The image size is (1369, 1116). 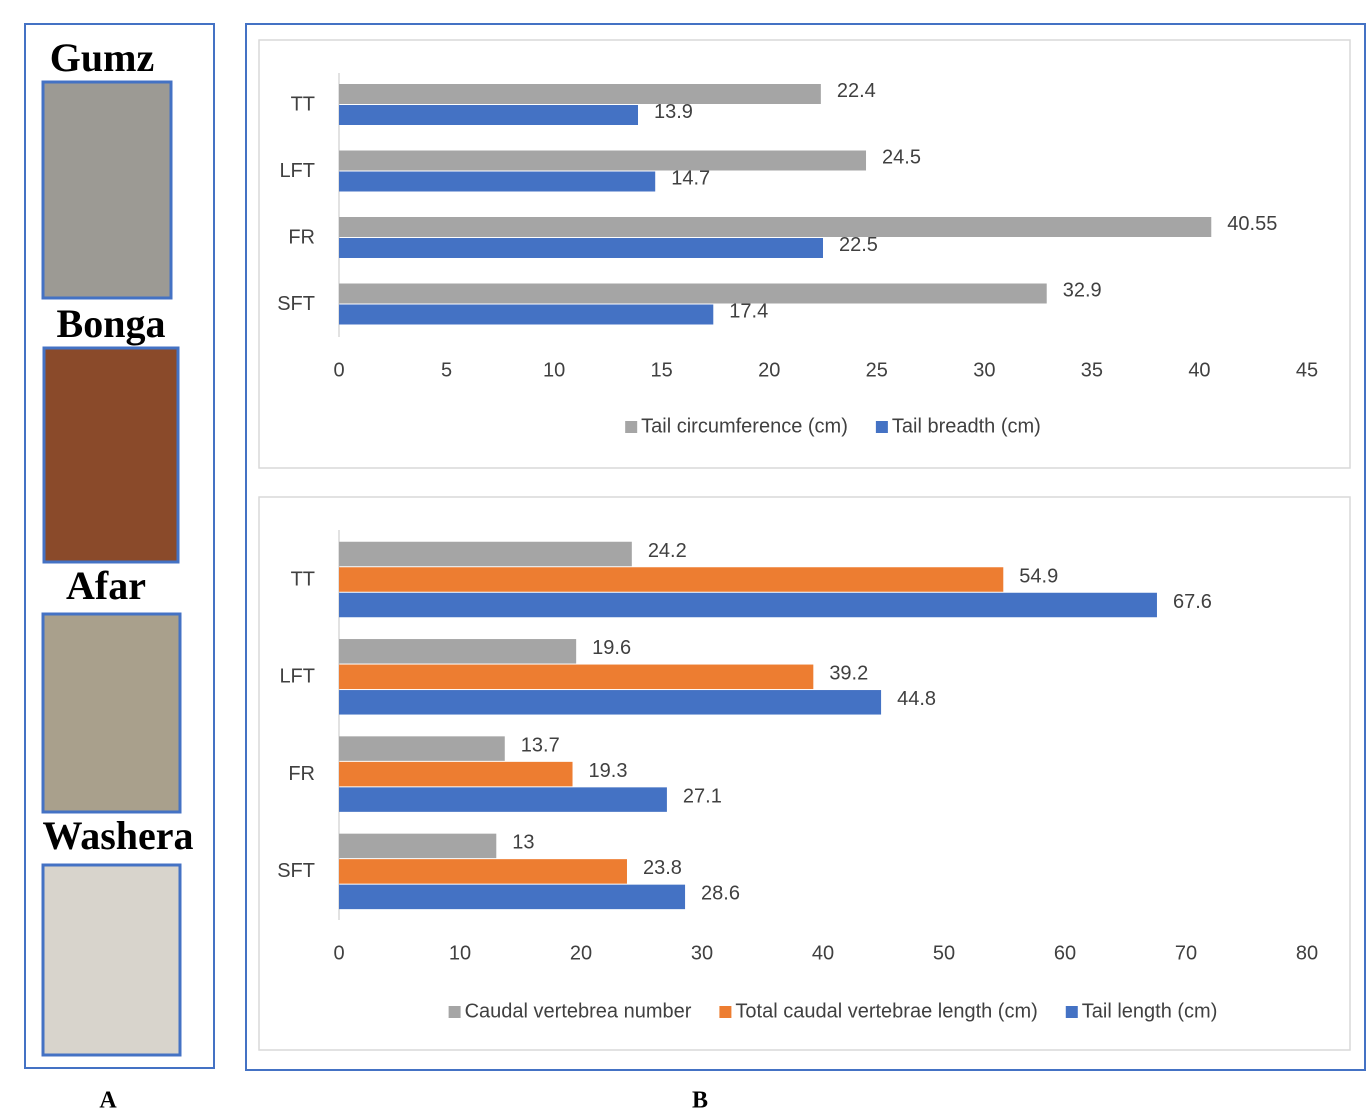 What do you see at coordinates (102, 57) in the screenshot?
I see `animal-label: Gumz` at bounding box center [102, 57].